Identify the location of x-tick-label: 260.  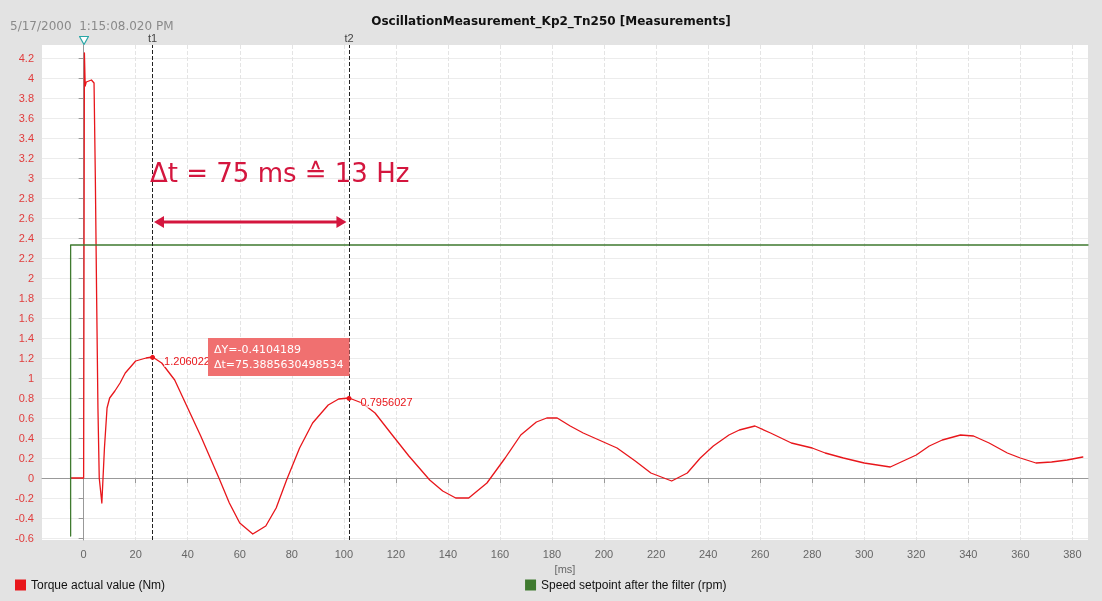
(760, 553).